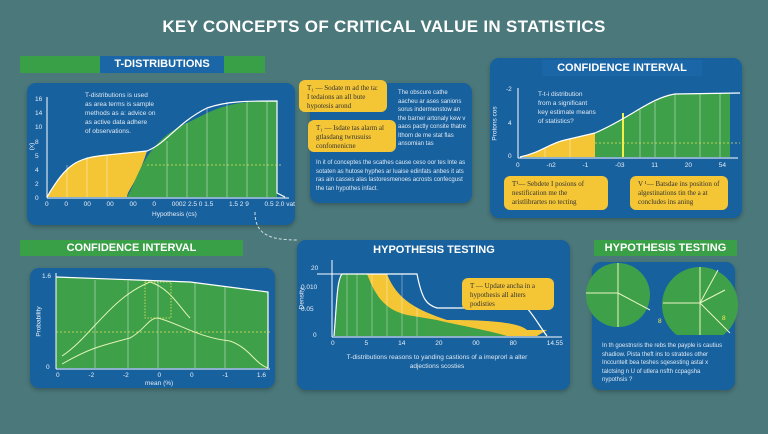 This screenshot has height=434, width=768. What do you see at coordinates (513, 343) in the screenshot?
I see `x-tick: 80` at bounding box center [513, 343].